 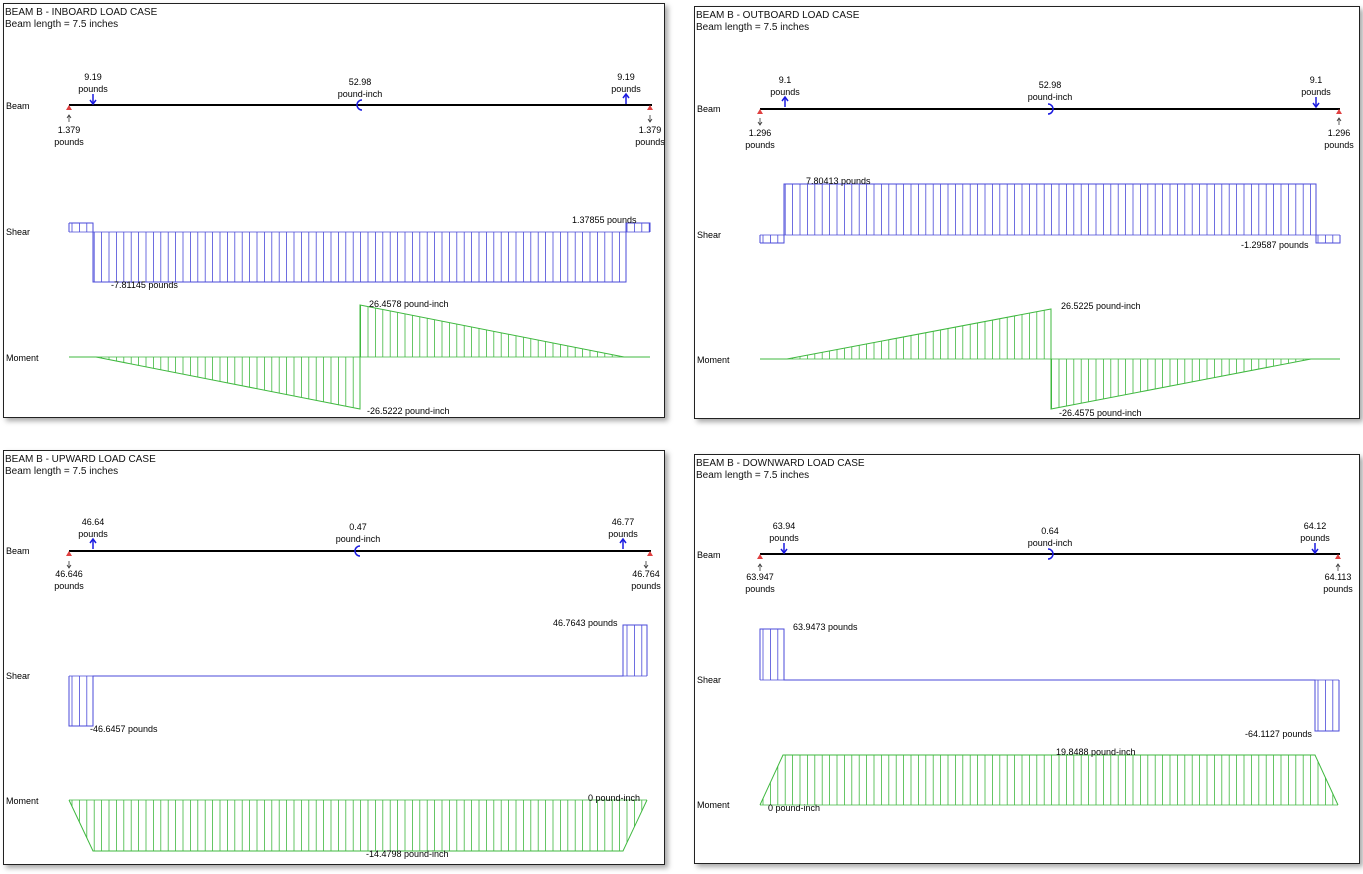 What do you see at coordinates (780, 463) in the screenshot?
I see `panel-title: BEAM B - DOWNWARD LOAD CASE` at bounding box center [780, 463].